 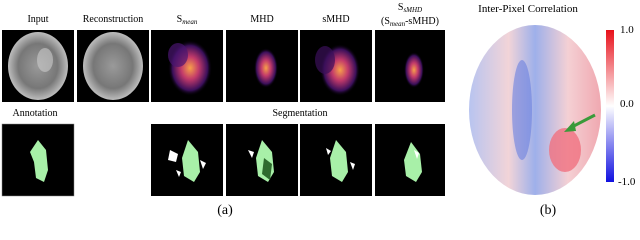 What do you see at coordinates (261, 19) in the screenshot?
I see `label: MHD` at bounding box center [261, 19].